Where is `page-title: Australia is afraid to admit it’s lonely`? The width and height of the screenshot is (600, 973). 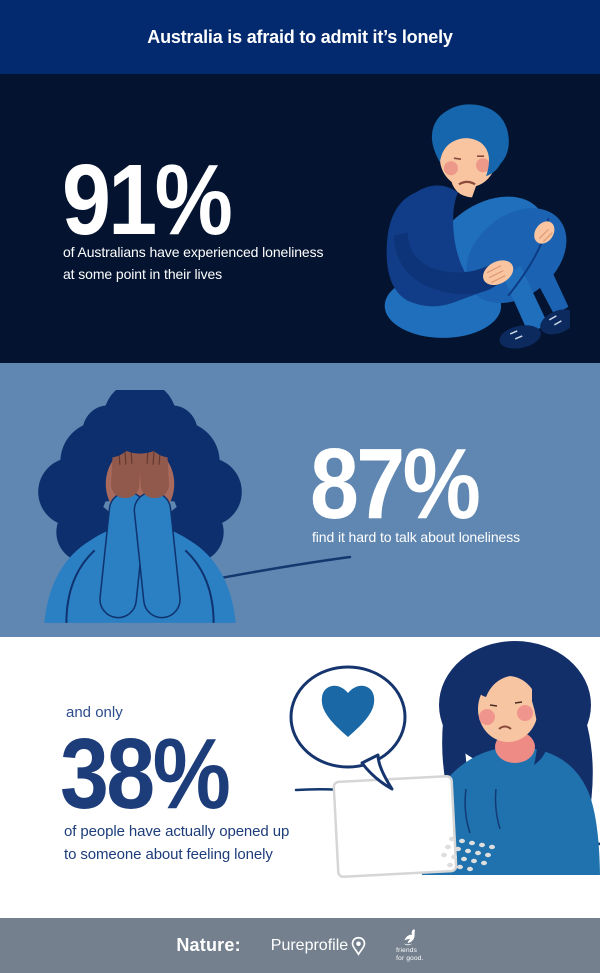 page-title: Australia is afraid to admit it’s lonely is located at coordinates (300, 36).